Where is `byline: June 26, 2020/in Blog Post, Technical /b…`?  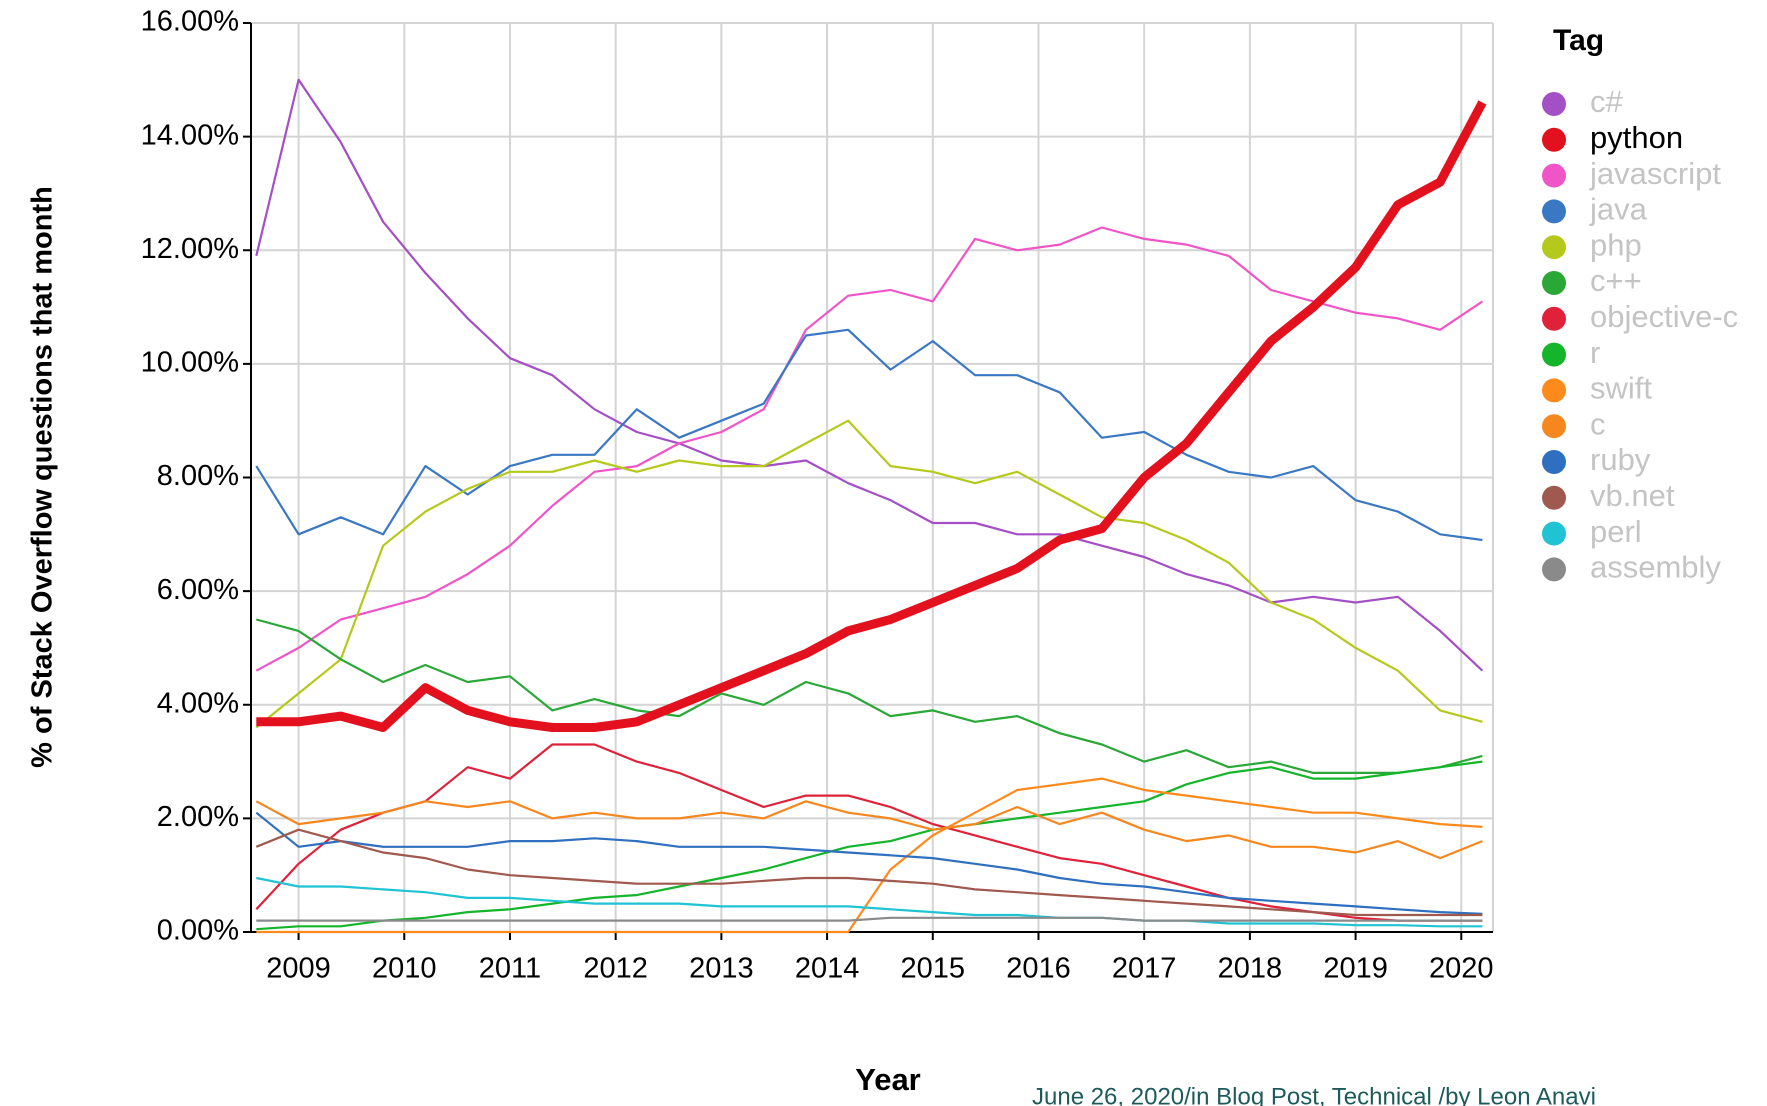 byline: June 26, 2020/in Blog Post, Technical /b… is located at coordinates (1314, 1094).